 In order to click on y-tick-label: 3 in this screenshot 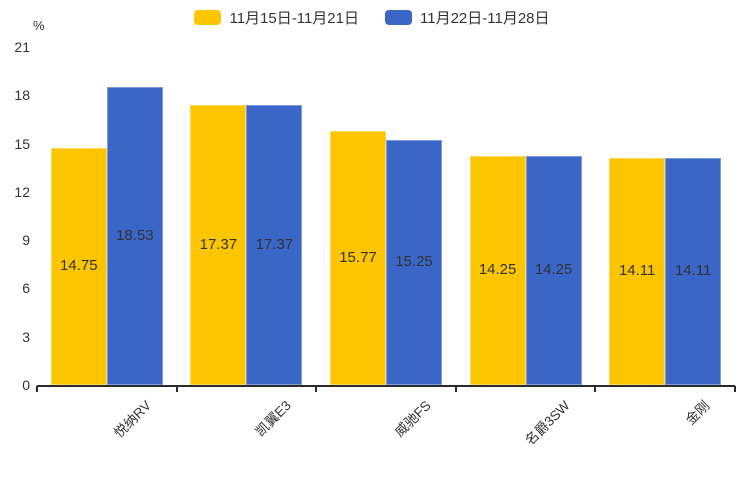, I will do `click(26, 336)`.